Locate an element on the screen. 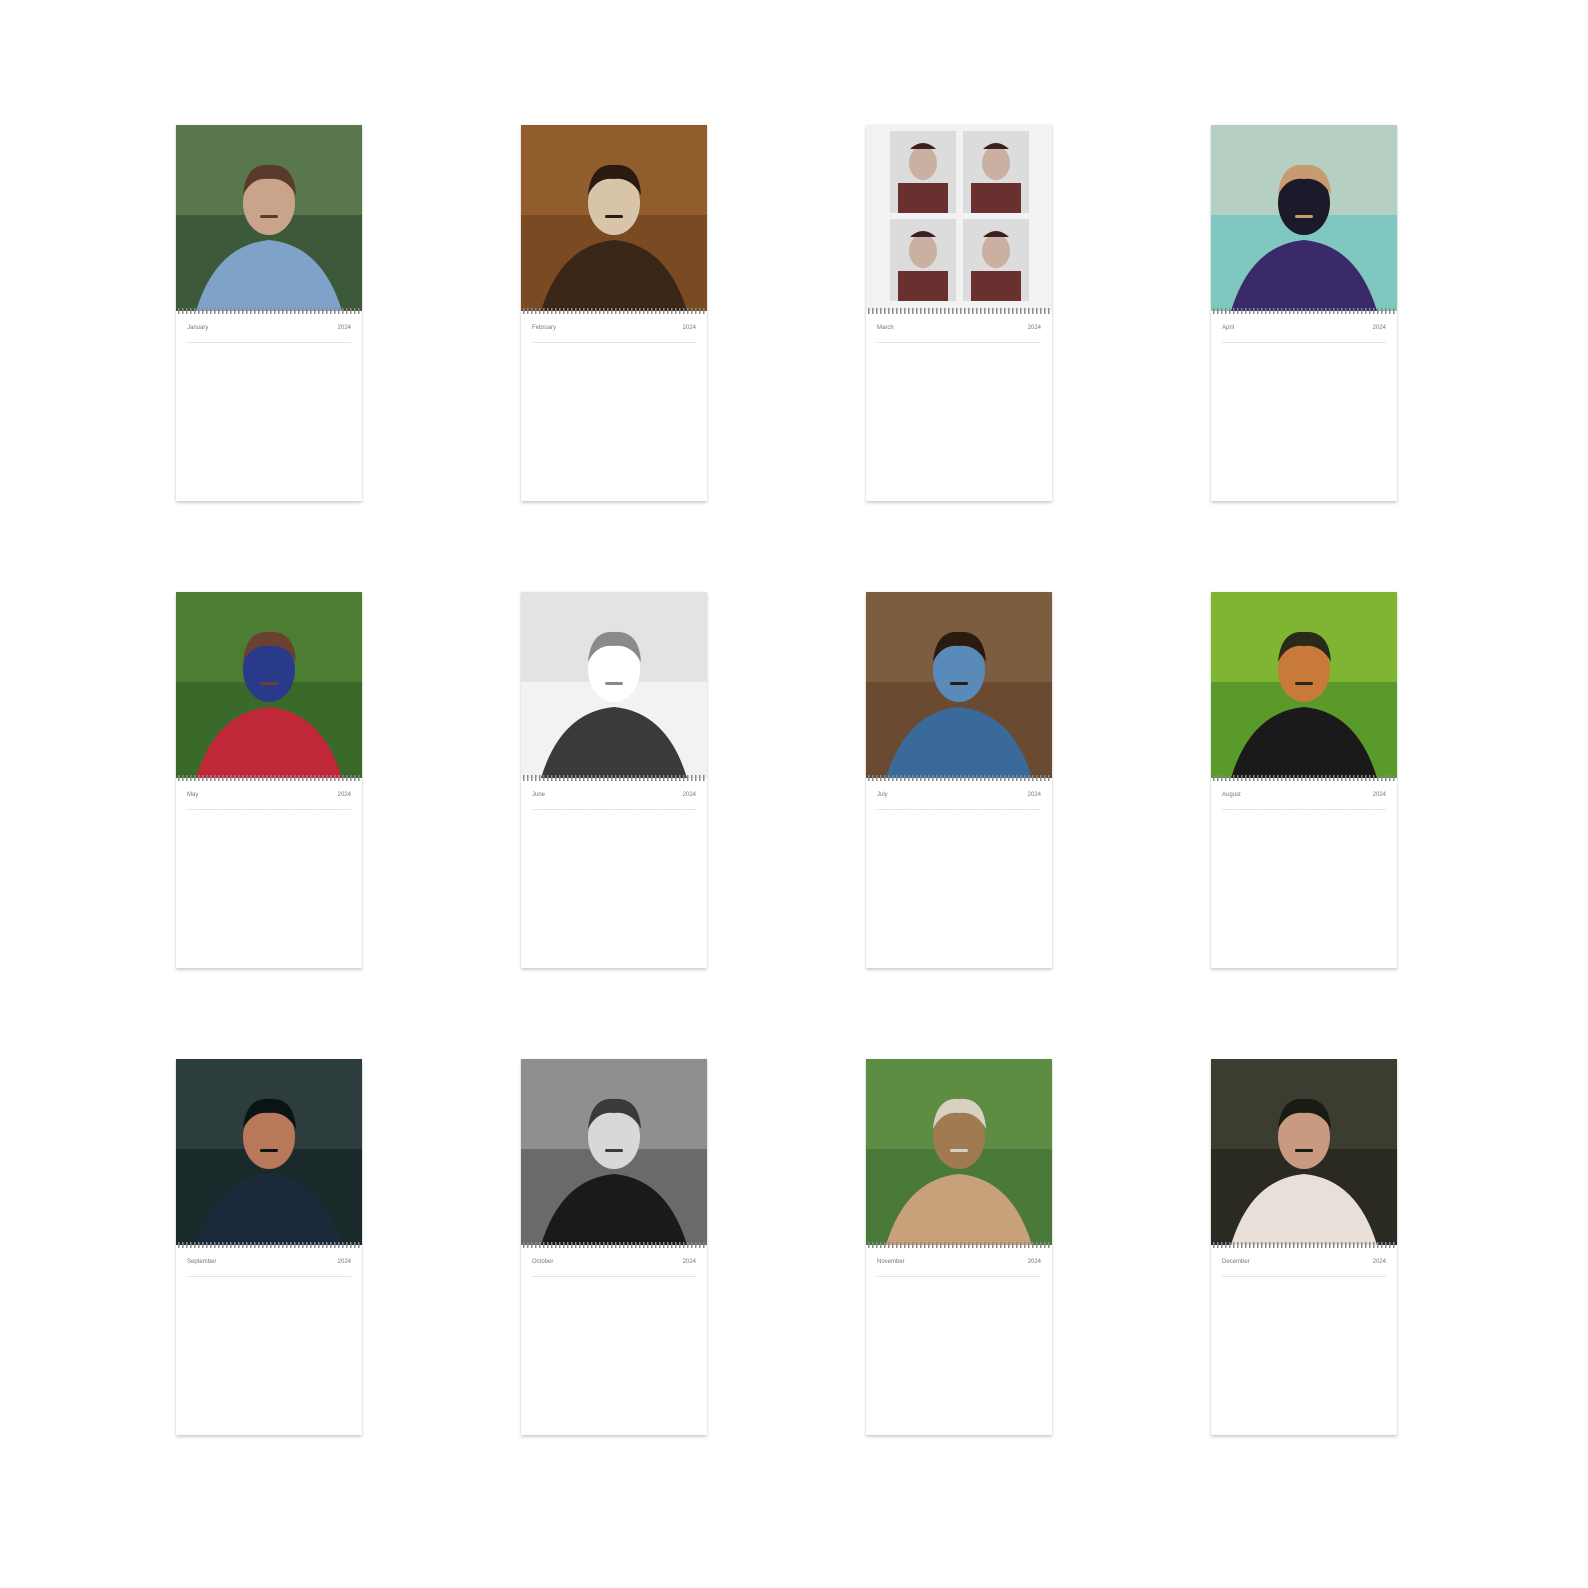 The image size is (1588, 1588). month-name: February is located at coordinates (544, 328).